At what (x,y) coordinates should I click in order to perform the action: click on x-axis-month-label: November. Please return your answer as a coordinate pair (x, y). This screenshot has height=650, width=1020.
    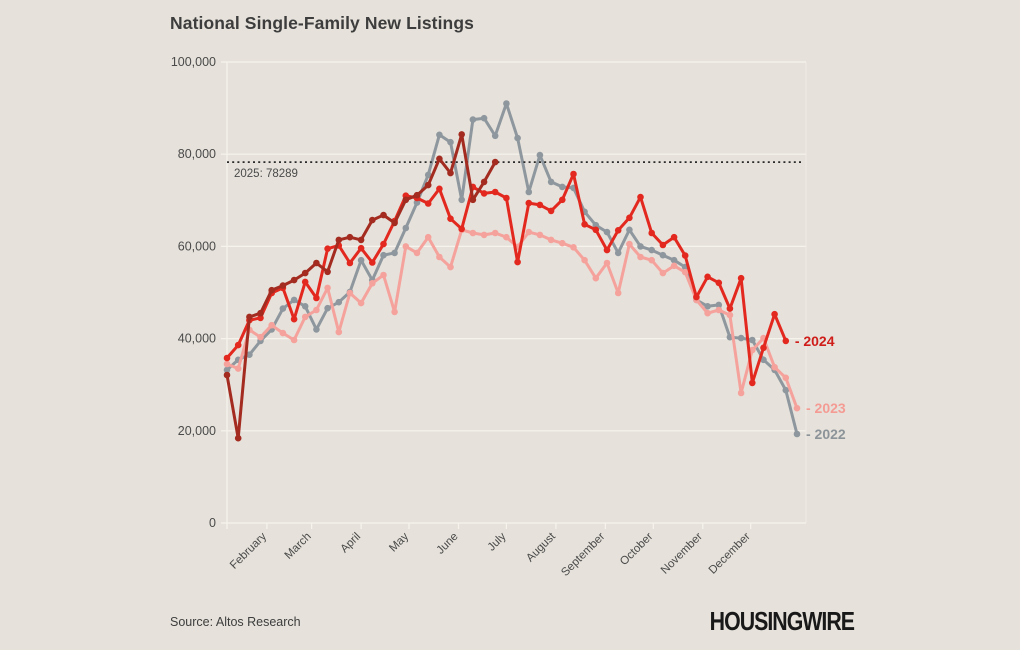
    Looking at the image, I should click on (682, 554).